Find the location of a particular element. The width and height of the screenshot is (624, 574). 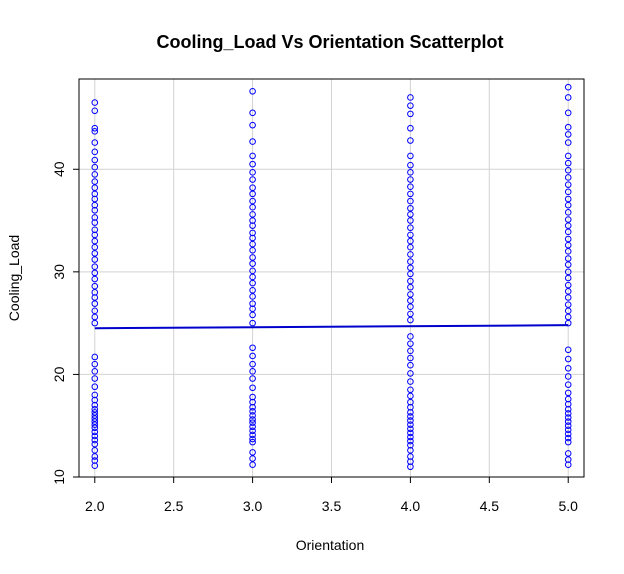

y-tick-label: 10 is located at coordinates (59, 477).